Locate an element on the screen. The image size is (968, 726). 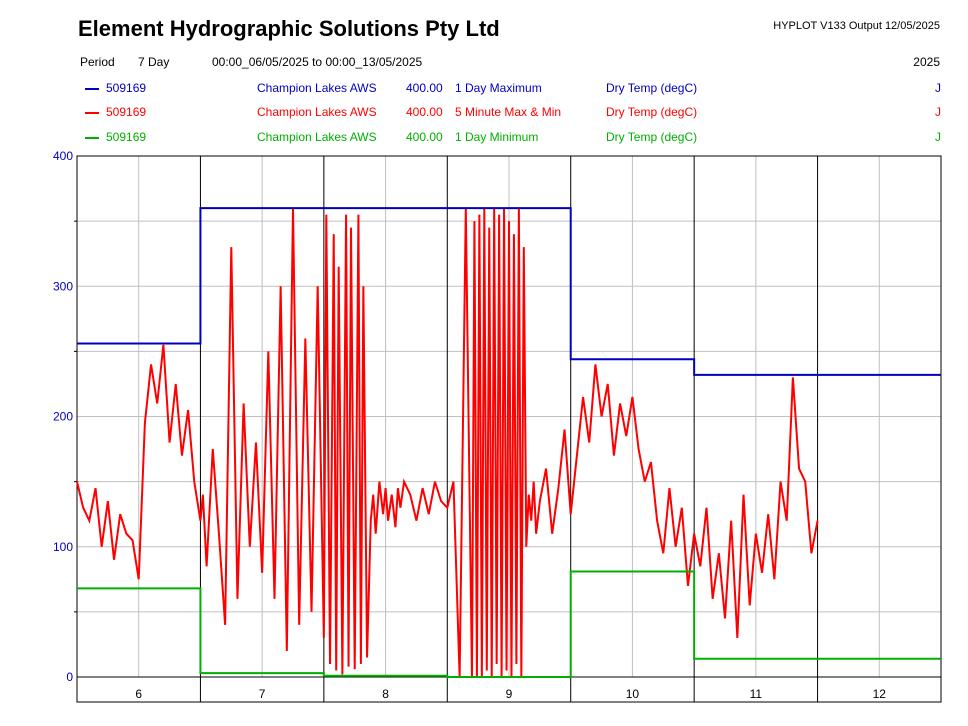
x-tick-label: 9 is located at coordinates (509, 694).